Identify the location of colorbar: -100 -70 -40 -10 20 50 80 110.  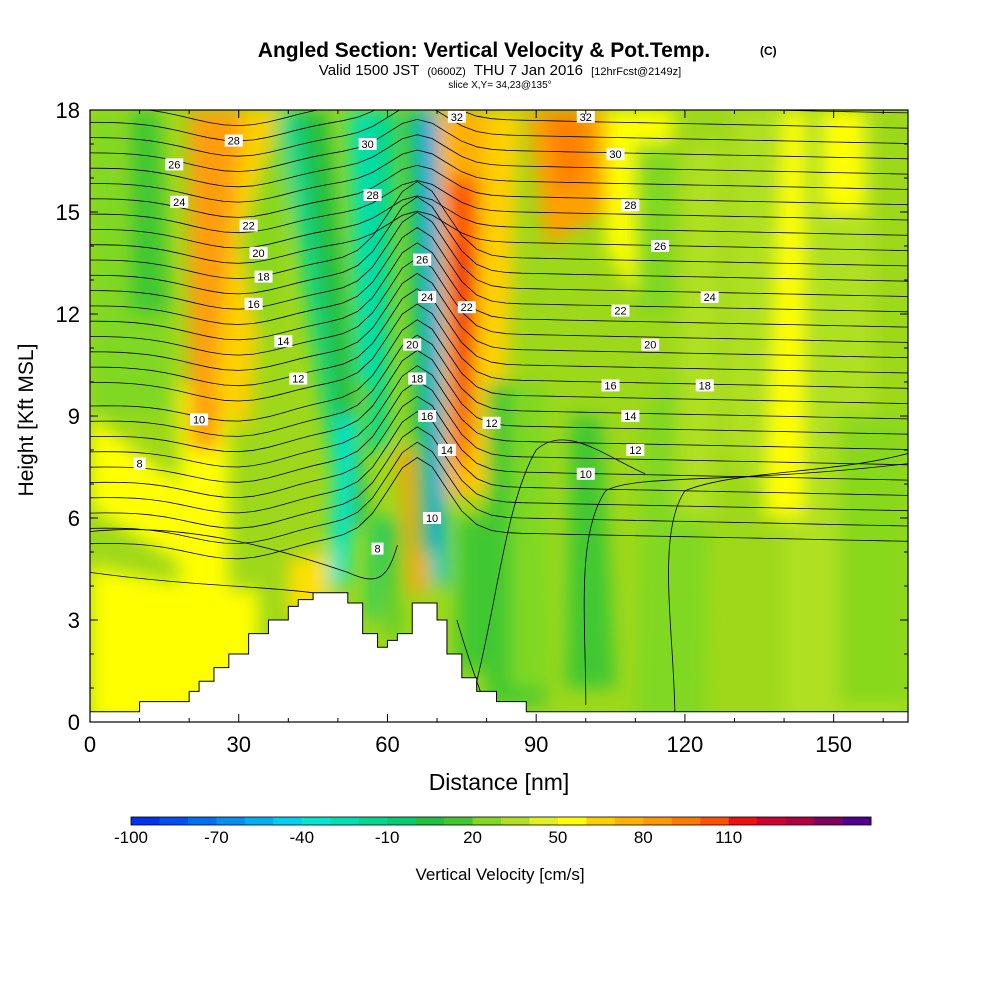
(493, 831).